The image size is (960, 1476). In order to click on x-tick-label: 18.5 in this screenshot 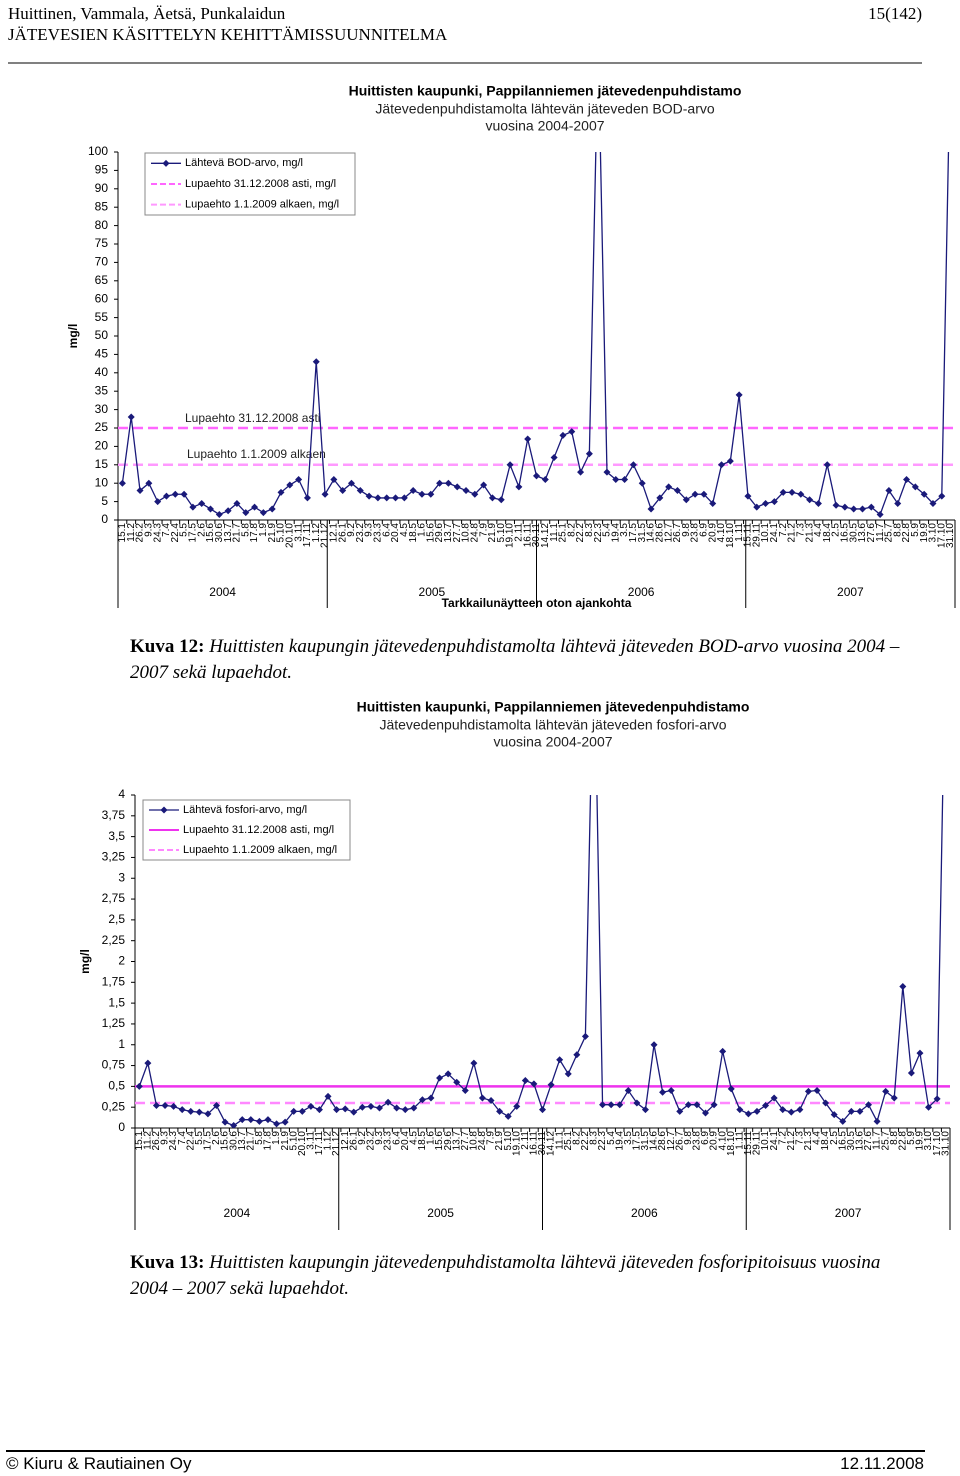, I will do `click(413, 533)`.